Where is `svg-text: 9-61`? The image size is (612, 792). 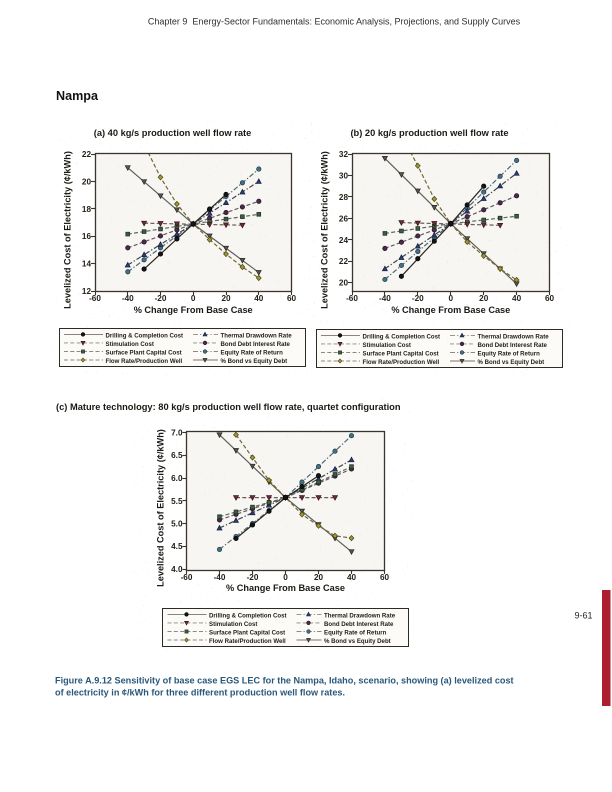
svg-text: 9-61 is located at coordinates (584, 616).